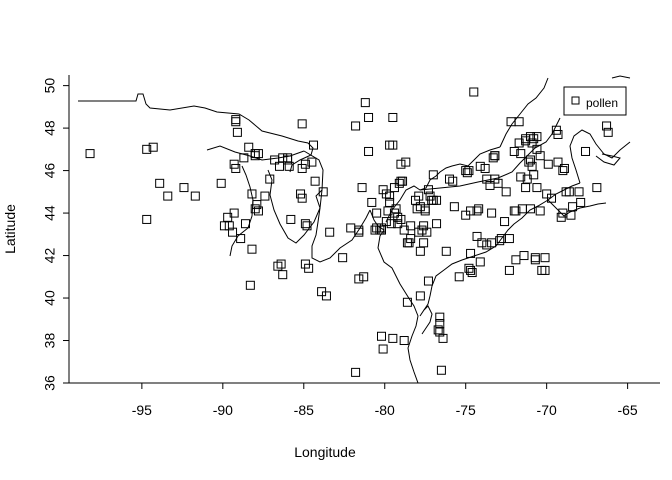  I want to click on x-tick-label: -90, so click(223, 410).